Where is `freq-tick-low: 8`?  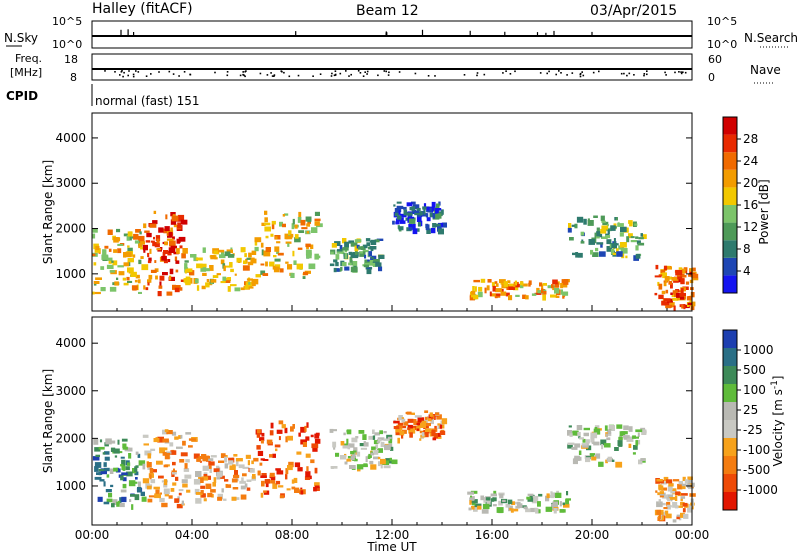 freq-tick-low: 8 is located at coordinates (73, 77).